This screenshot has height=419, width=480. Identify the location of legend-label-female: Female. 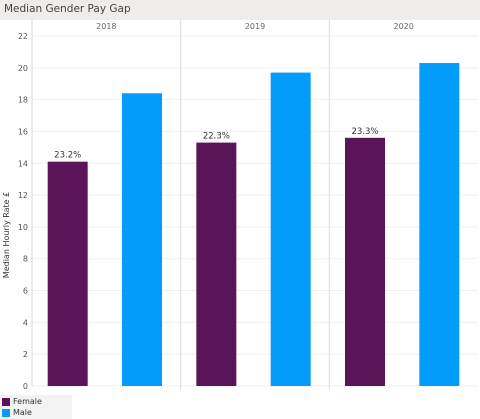
(27, 401).